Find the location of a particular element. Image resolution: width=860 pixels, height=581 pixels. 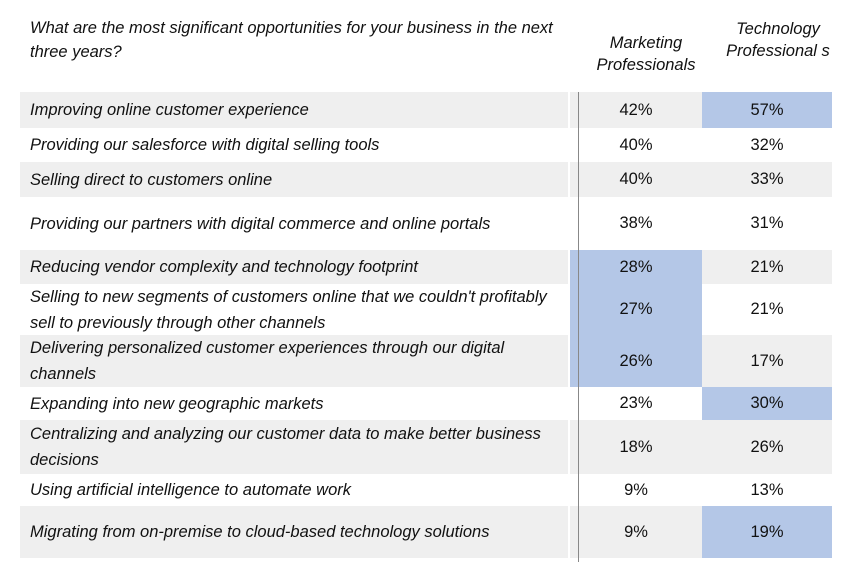

marketing-value: 23% is located at coordinates (636, 403).